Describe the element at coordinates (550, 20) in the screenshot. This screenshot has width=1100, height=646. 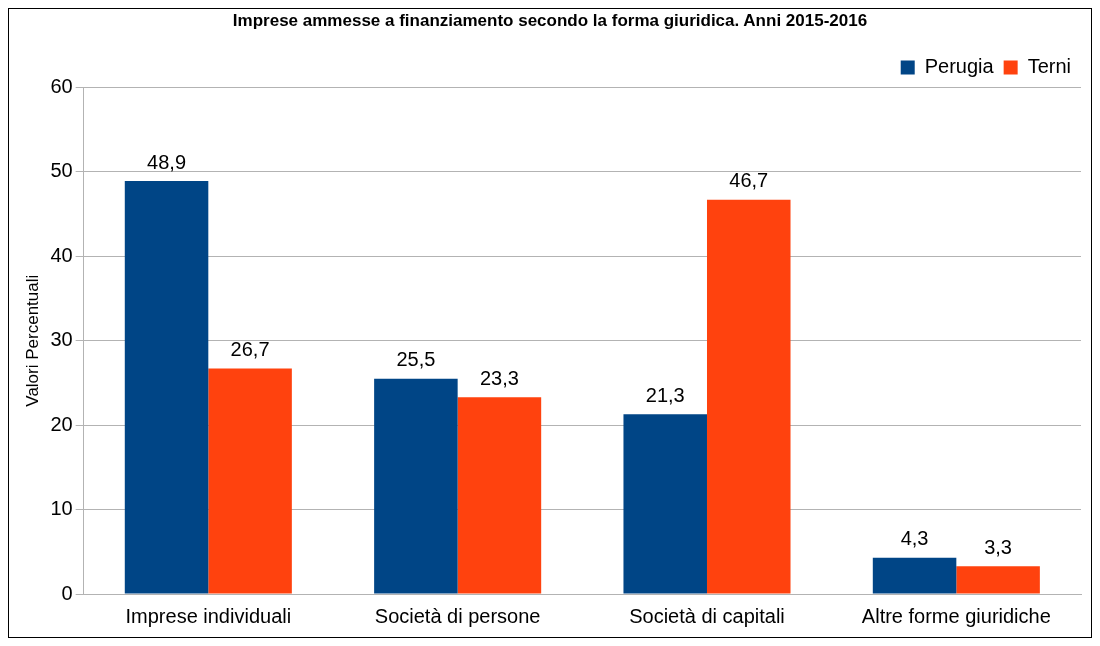
I see `chart-title: Imprese ammesse a finanziamento secondo la forma giuridica. Anni 2015-2016` at that location.